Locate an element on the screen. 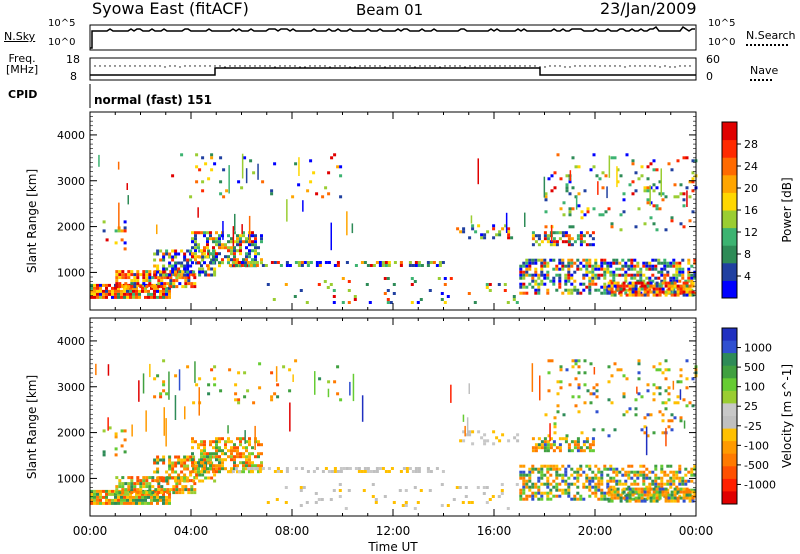 This screenshot has height=554, width=800. data-streak is located at coordinates (118, 165).